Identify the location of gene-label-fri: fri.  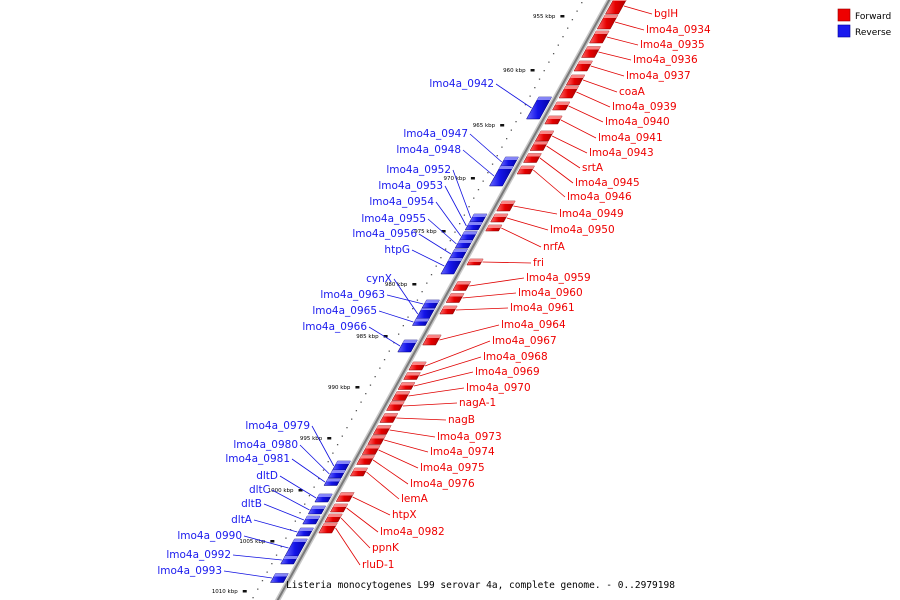
(538, 263).